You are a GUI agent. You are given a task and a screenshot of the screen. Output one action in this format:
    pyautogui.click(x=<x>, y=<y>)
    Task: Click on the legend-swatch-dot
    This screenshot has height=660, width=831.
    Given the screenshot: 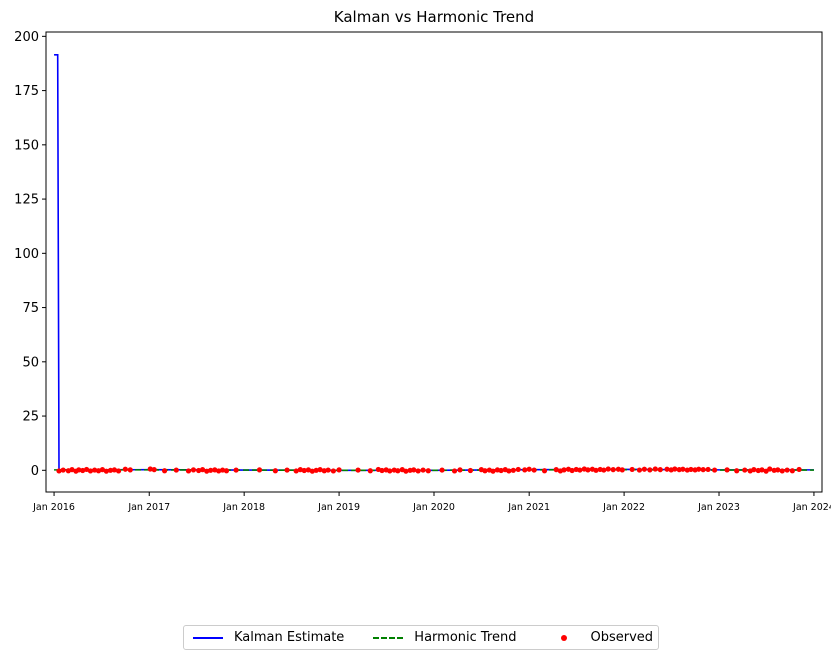 What is the action you would take?
    pyautogui.click(x=564, y=638)
    